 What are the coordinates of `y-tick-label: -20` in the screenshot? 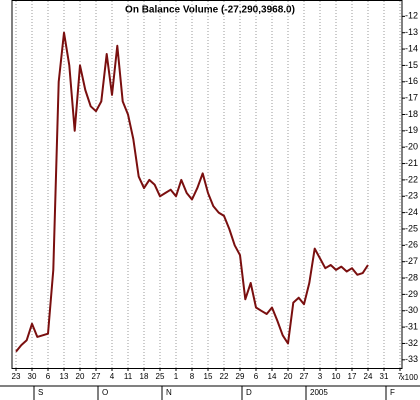 It's located at (411, 147).